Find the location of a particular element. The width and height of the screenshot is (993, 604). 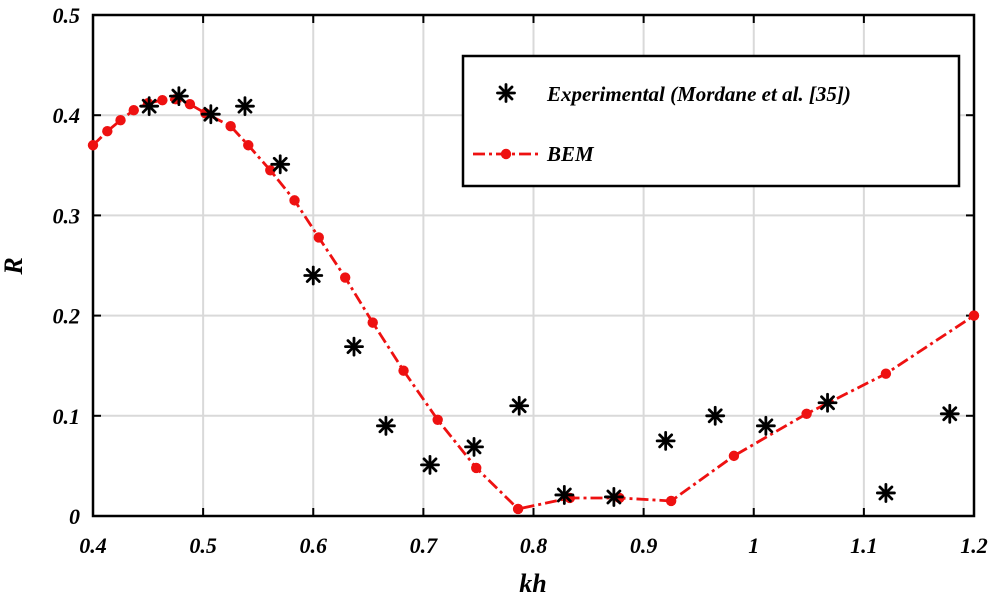

x-tick-label: 1.2 is located at coordinates (974, 545).